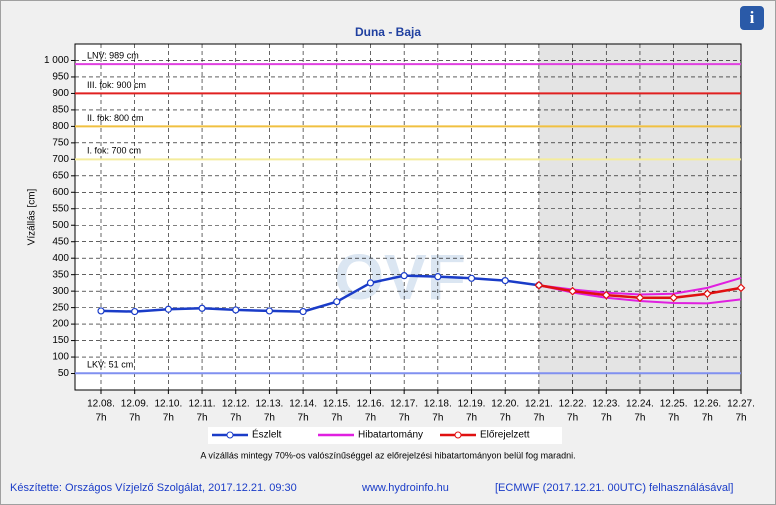 The height and width of the screenshot is (505, 776). Describe the element at coordinates (60, 274) in the screenshot. I see `y-tick-label: 350` at that location.